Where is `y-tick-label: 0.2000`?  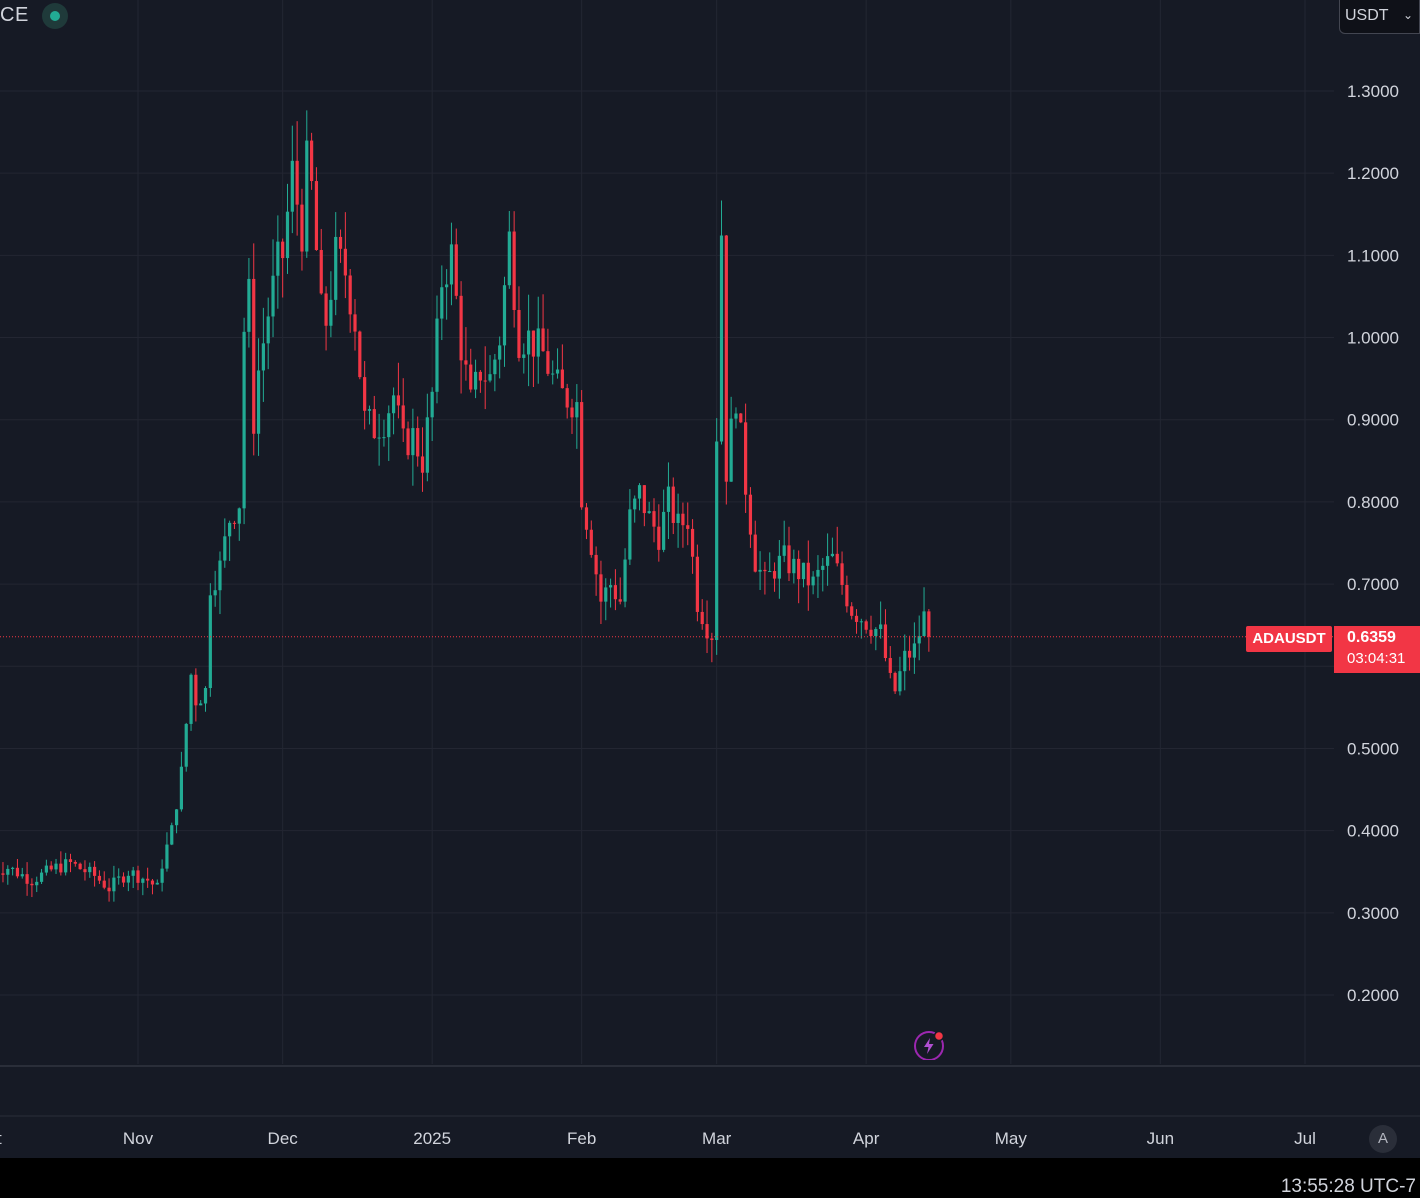
y-tick-label: 0.2000 is located at coordinates (1373, 995).